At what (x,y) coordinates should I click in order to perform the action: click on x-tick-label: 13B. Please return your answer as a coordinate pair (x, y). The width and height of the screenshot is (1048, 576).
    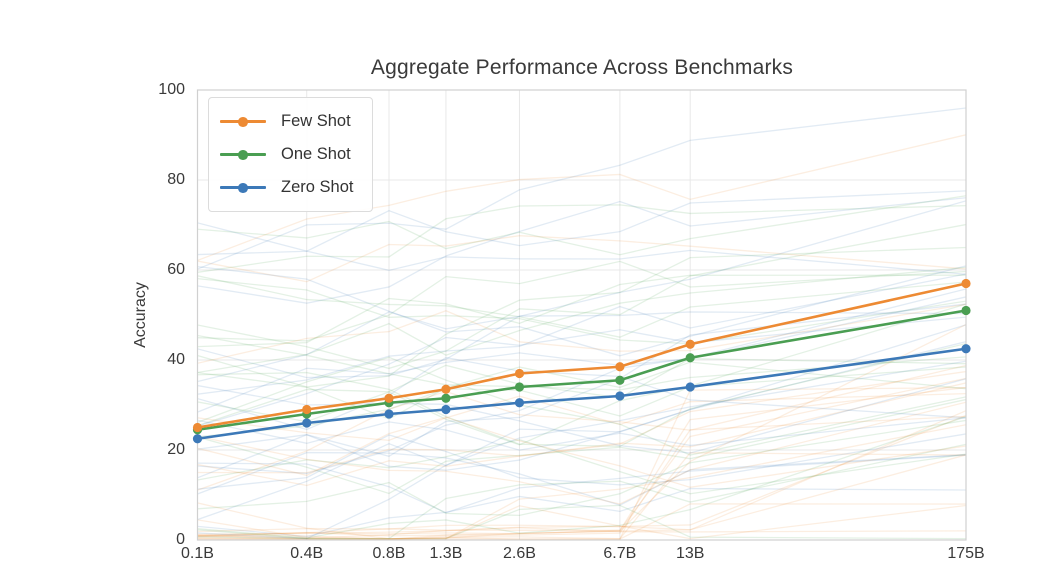
    Looking at the image, I should click on (690, 553).